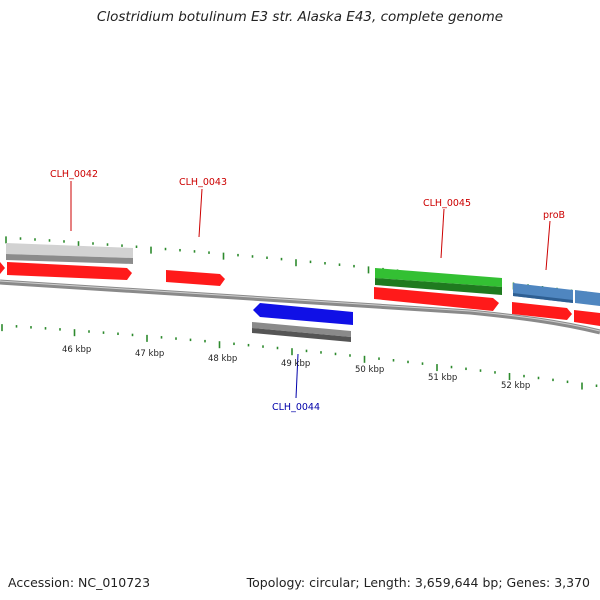 This screenshot has width=600, height=600. Describe the element at coordinates (369, 370) in the screenshot. I see `kbp-label: 50 kbp` at that location.